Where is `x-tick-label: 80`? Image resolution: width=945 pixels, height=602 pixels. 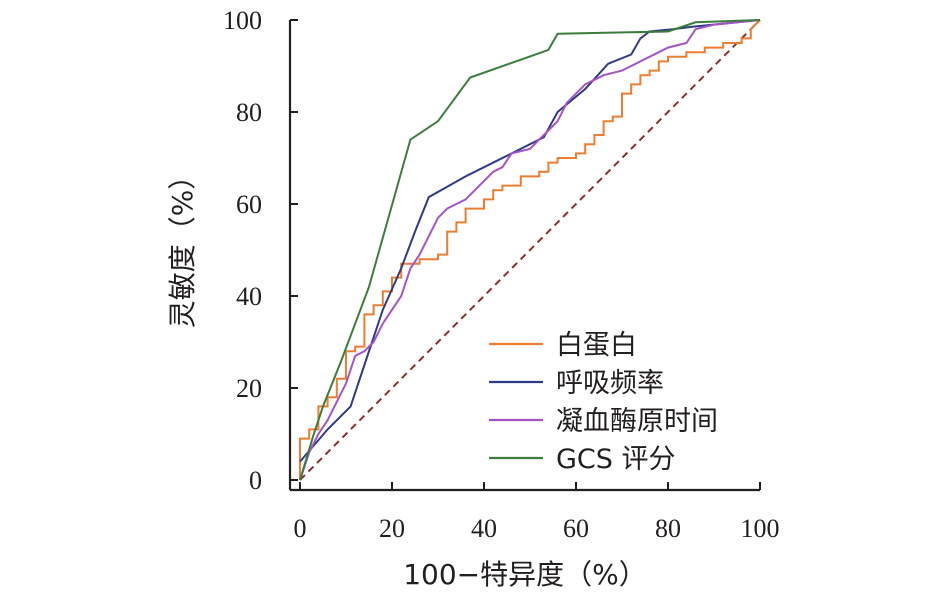
x-tick-label: 80 is located at coordinates (668, 528).